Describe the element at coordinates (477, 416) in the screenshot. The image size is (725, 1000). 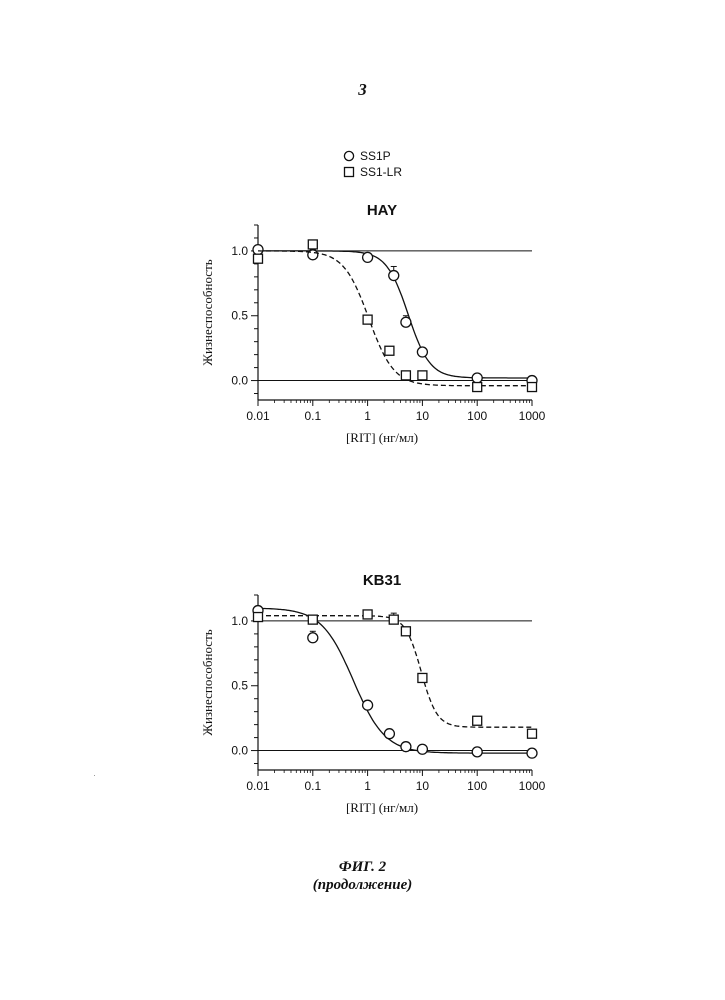
I see `x-tick-label-hay: 100` at that location.